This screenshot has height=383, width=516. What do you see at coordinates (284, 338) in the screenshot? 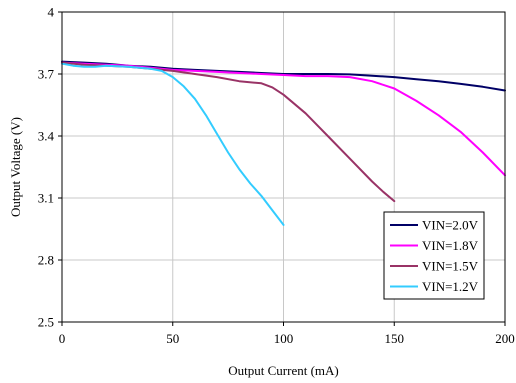
I see `x-tick-label: 100` at bounding box center [284, 338].